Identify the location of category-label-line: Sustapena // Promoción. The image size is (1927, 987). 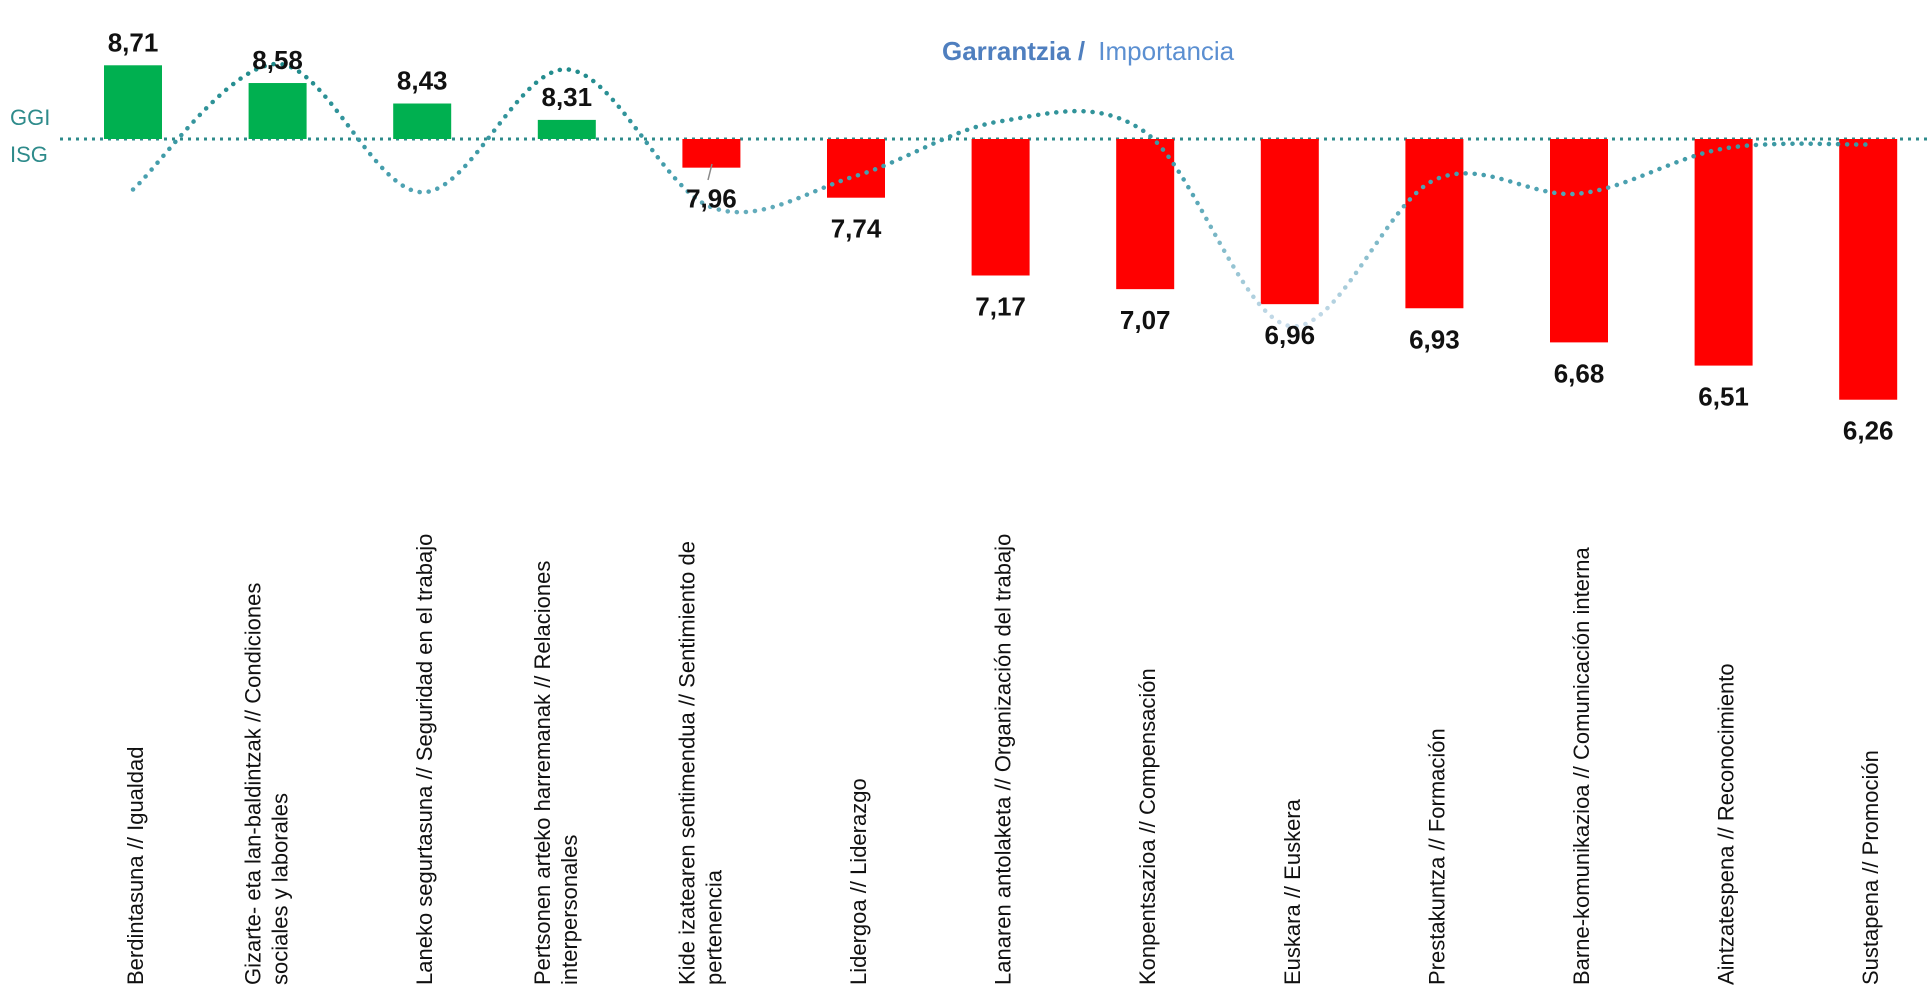
(1870, 867).